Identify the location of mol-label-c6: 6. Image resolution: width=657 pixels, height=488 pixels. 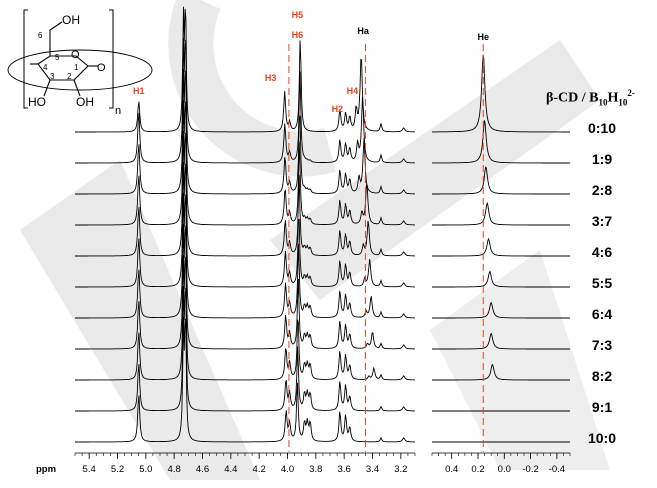
(40, 35).